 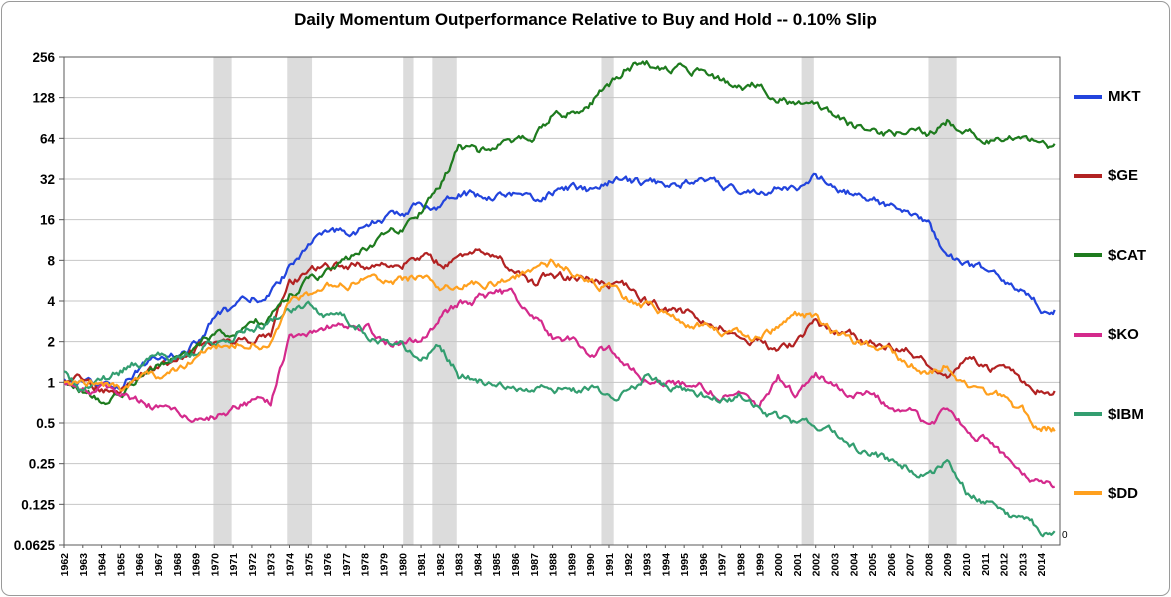 I want to click on svg-text: 2014, so click(x=1042, y=565).